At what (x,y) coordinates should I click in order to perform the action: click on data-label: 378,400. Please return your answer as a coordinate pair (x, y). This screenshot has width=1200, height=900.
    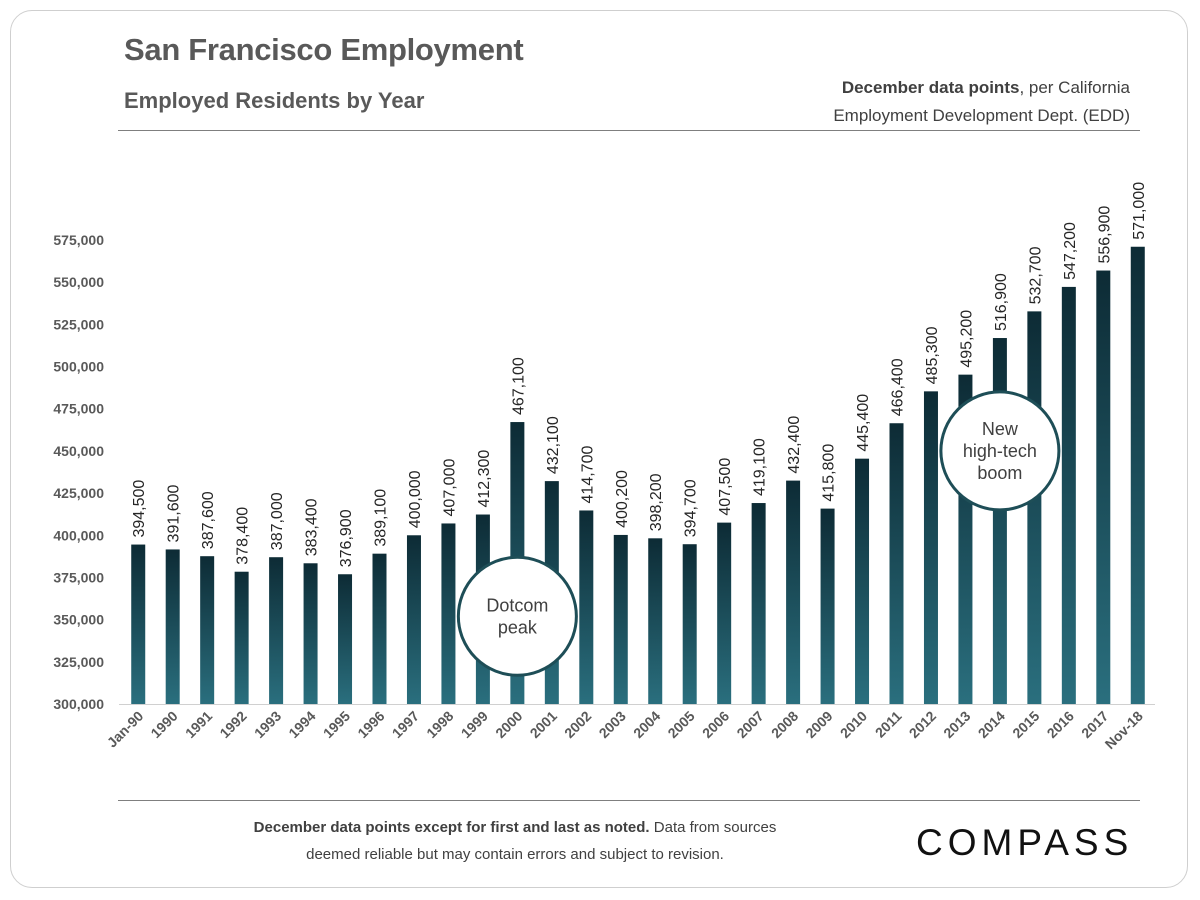
    Looking at the image, I should click on (243, 536).